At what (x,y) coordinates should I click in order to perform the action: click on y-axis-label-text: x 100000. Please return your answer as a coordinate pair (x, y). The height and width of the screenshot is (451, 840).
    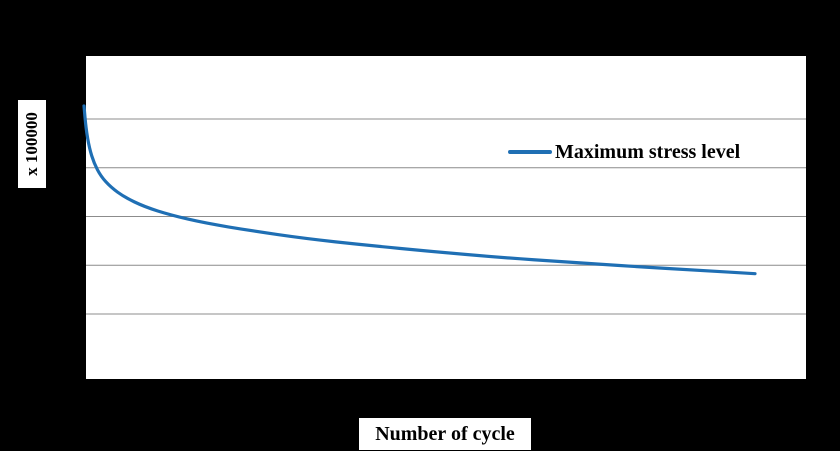
    Looking at the image, I should click on (31, 144).